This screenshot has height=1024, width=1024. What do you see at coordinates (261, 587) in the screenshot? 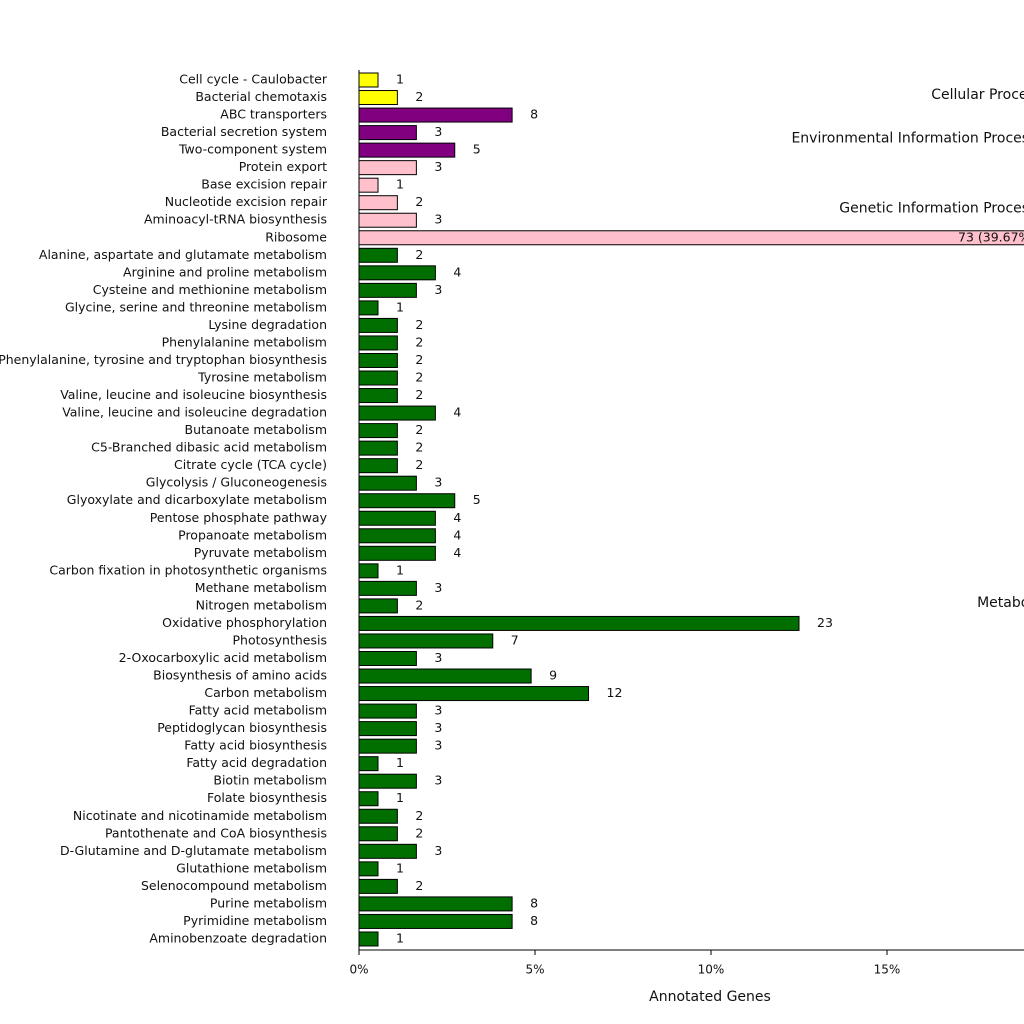
I see `category-label: Methane metabolism` at bounding box center [261, 587].